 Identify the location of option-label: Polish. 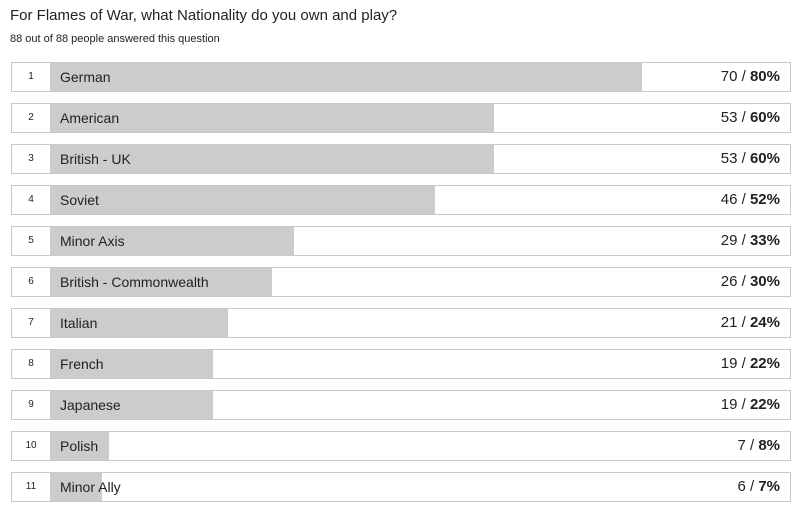
(79, 446).